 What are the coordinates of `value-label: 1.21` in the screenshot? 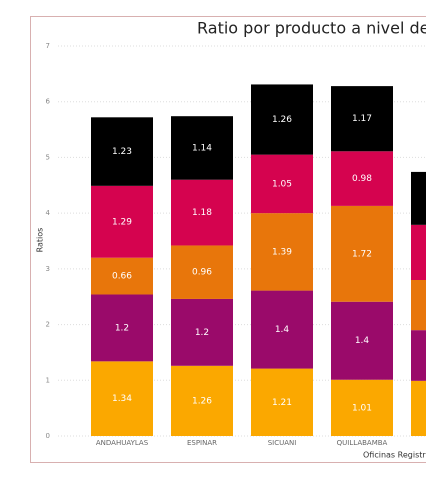 It's located at (282, 403).